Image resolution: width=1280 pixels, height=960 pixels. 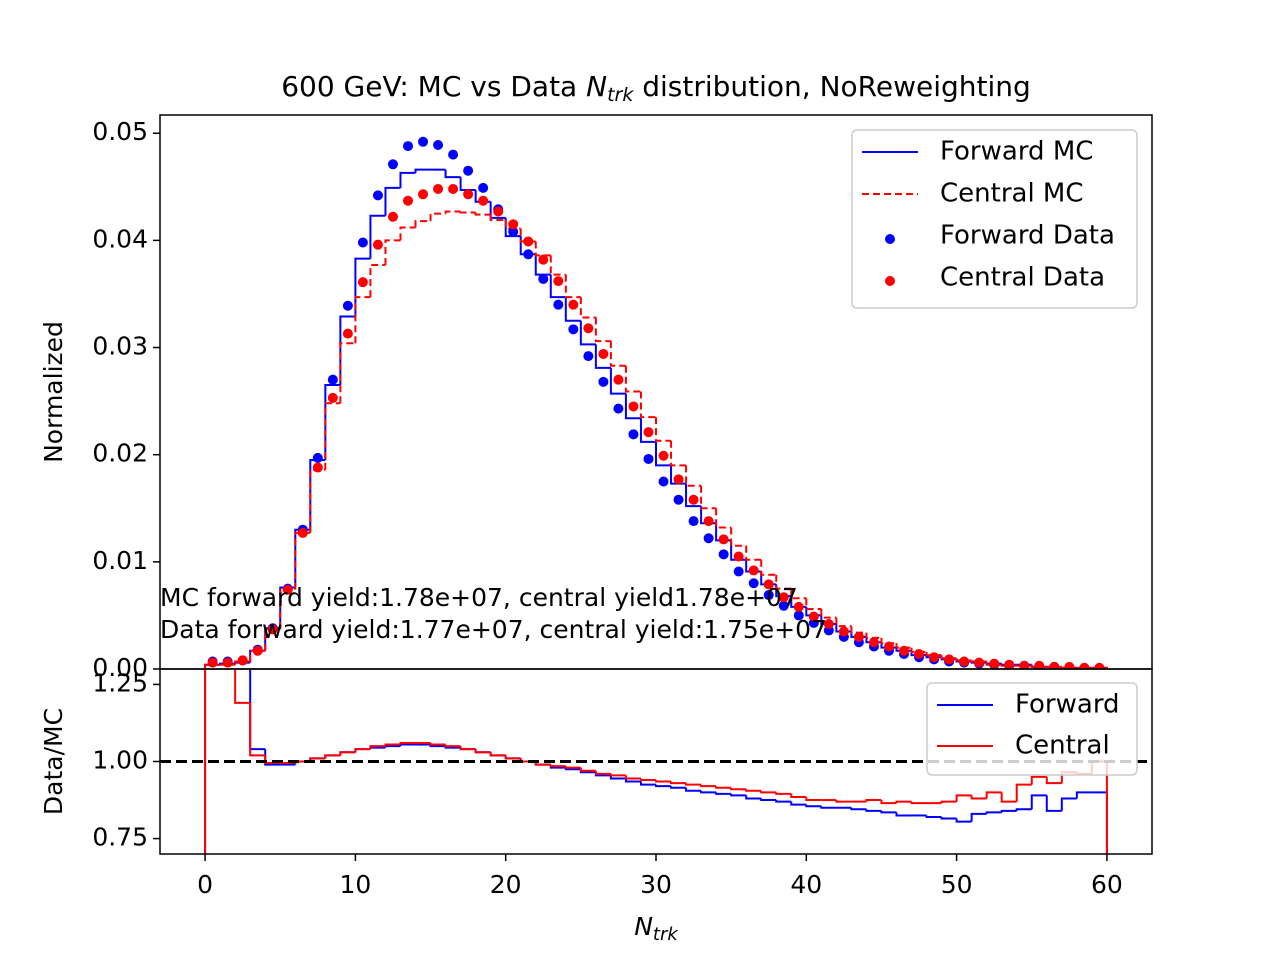 I want to click on y-tick-label: 0.00, so click(x=120, y=667).